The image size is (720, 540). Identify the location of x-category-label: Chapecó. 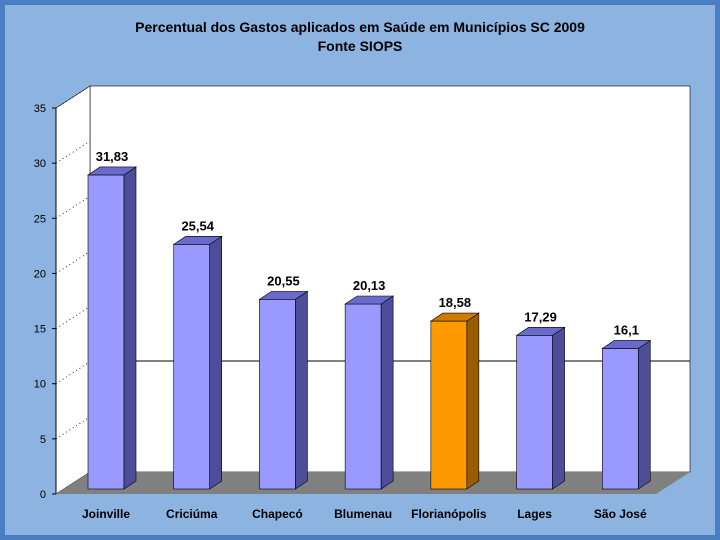
(277, 514).